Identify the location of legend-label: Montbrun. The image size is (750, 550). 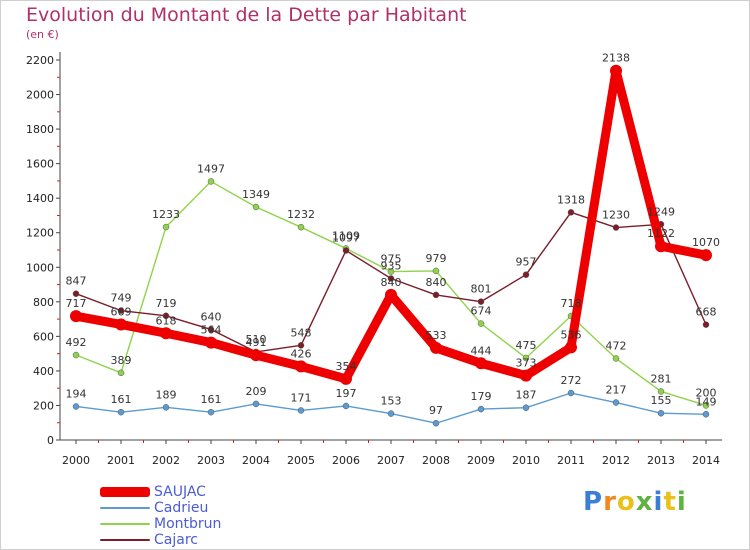
(188, 524).